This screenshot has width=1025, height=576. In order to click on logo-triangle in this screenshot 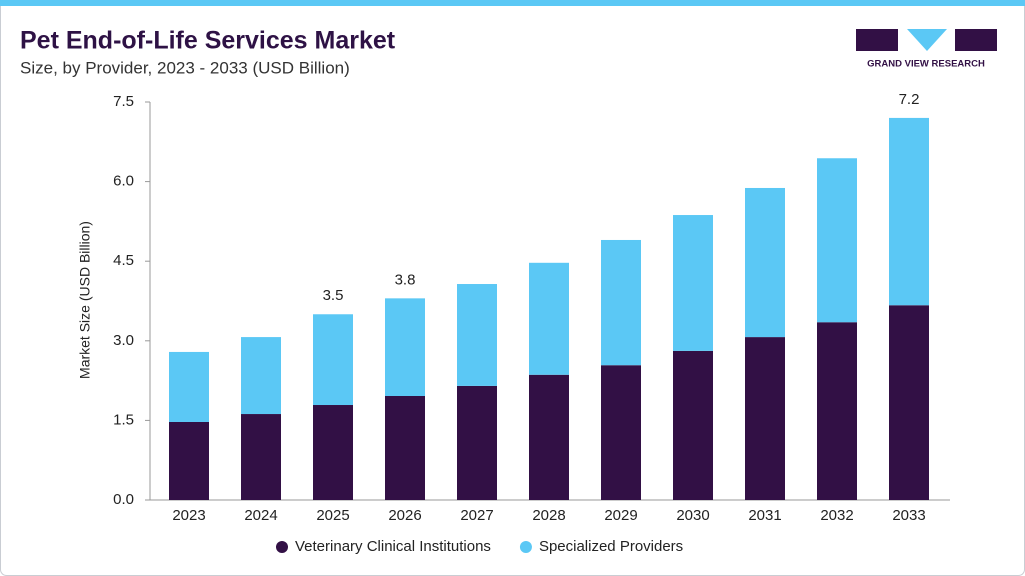, I will do `click(927, 40)`.